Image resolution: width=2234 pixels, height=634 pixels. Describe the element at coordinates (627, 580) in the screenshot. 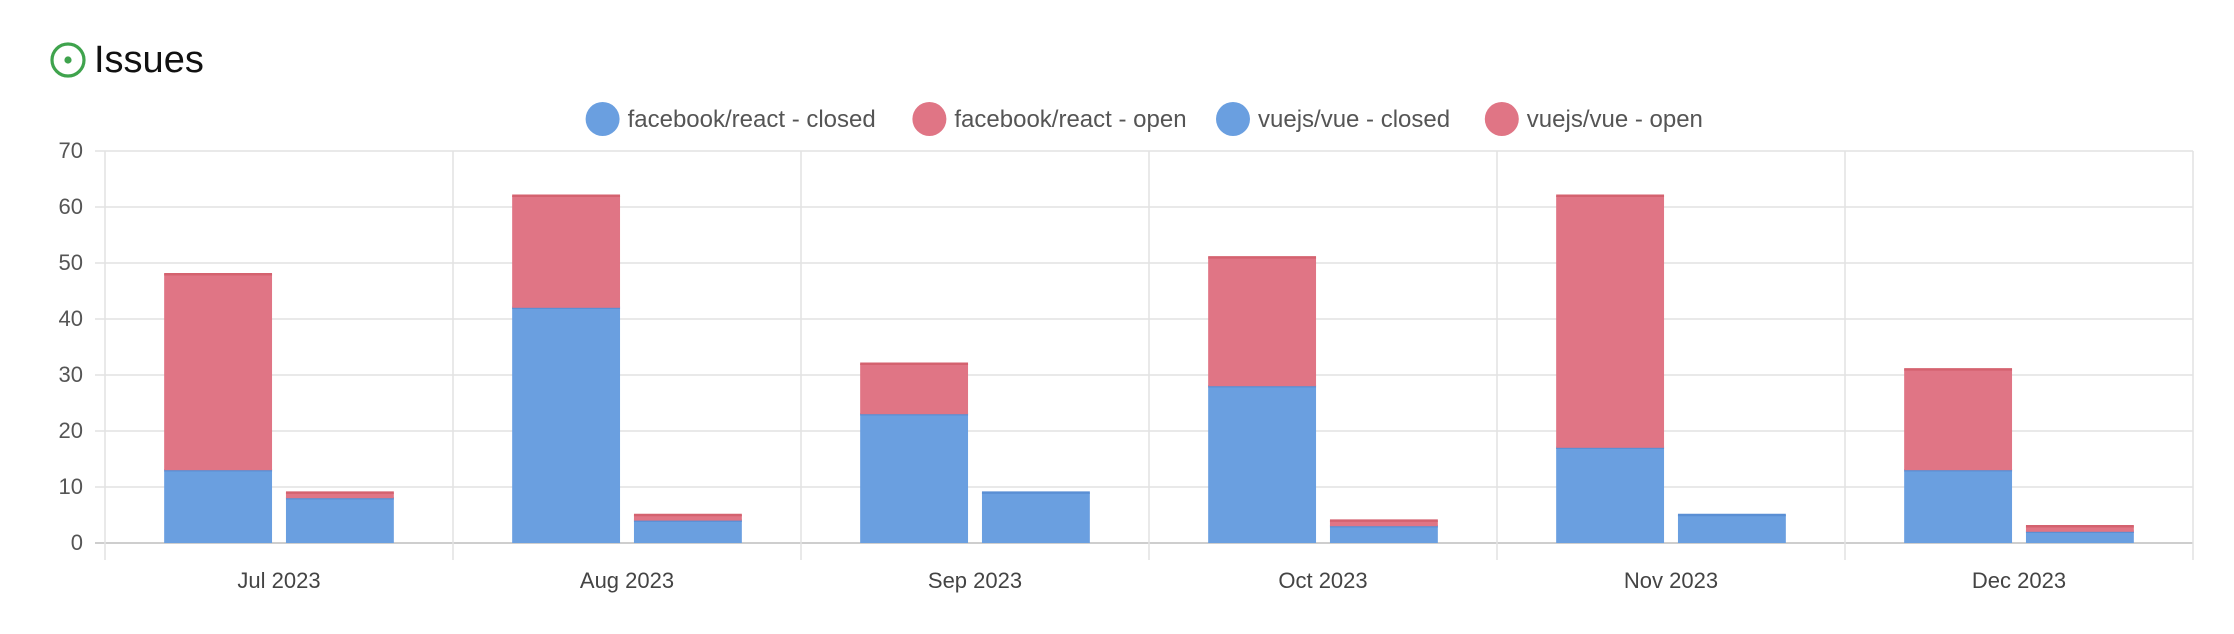

I see `x-tick-label: Aug 2023` at that location.